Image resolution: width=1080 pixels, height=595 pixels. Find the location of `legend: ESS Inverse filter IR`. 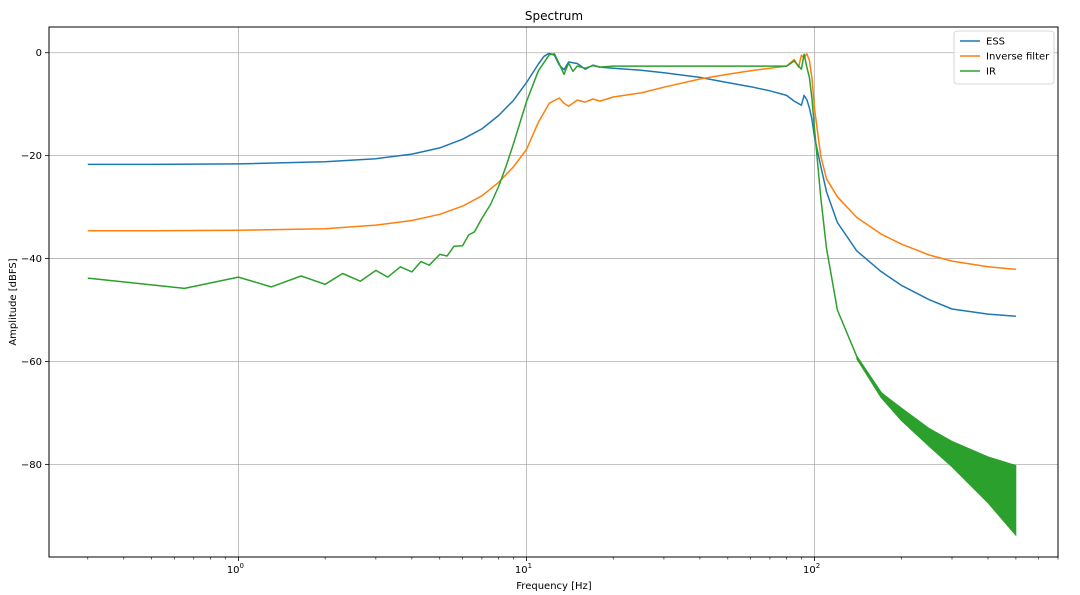

legend: ESS Inverse filter IR is located at coordinates (1004, 57).